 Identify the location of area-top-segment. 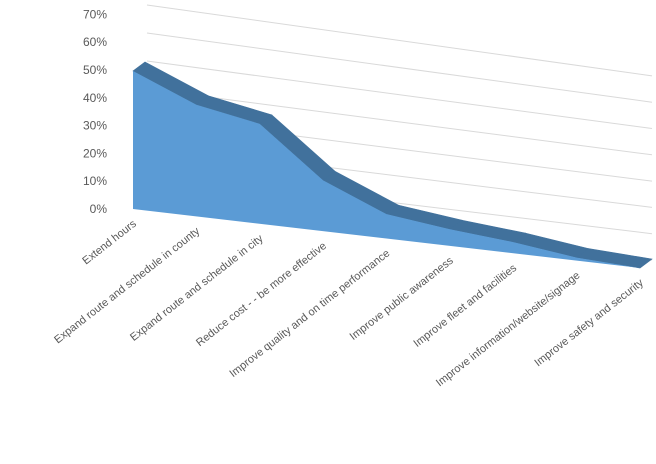
(614, 258).